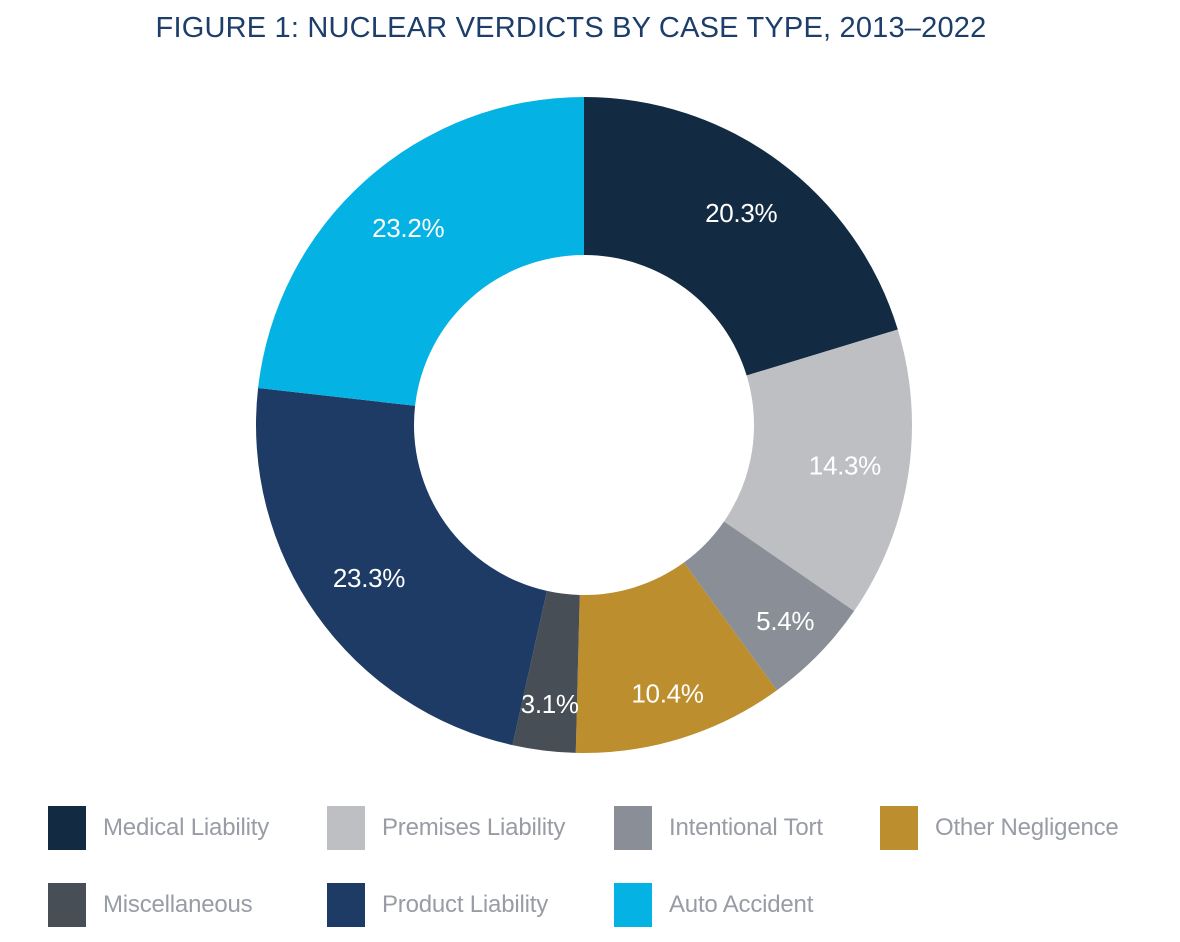 The image size is (1180, 942). Describe the element at coordinates (178, 904) in the screenshot. I see `legend-label: Miscellaneous` at that location.